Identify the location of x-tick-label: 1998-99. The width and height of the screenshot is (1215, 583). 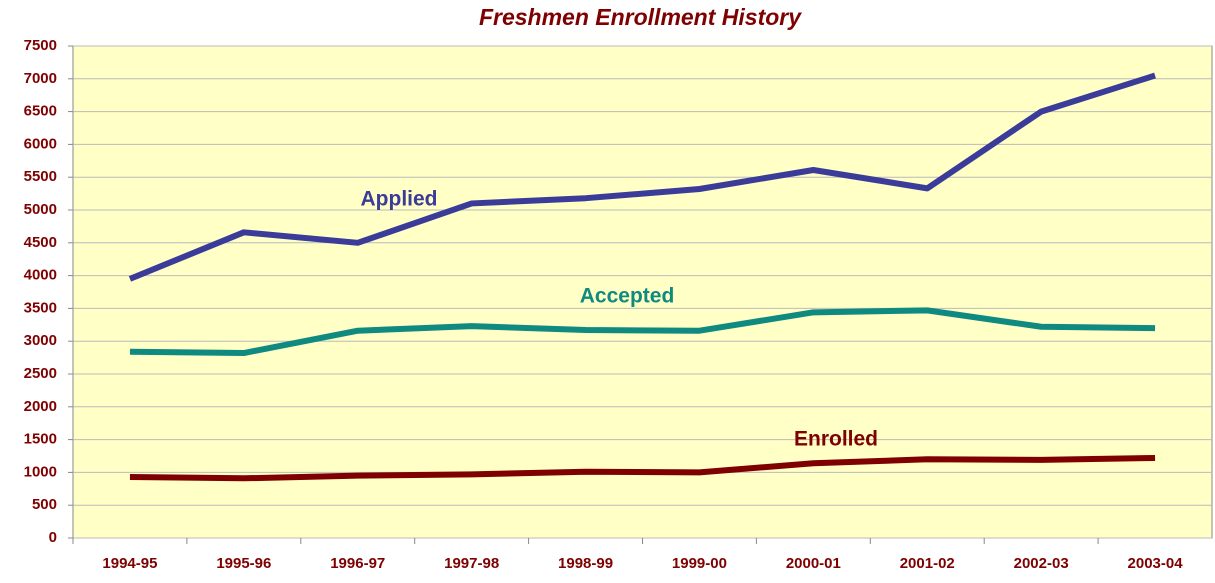
(585, 563).